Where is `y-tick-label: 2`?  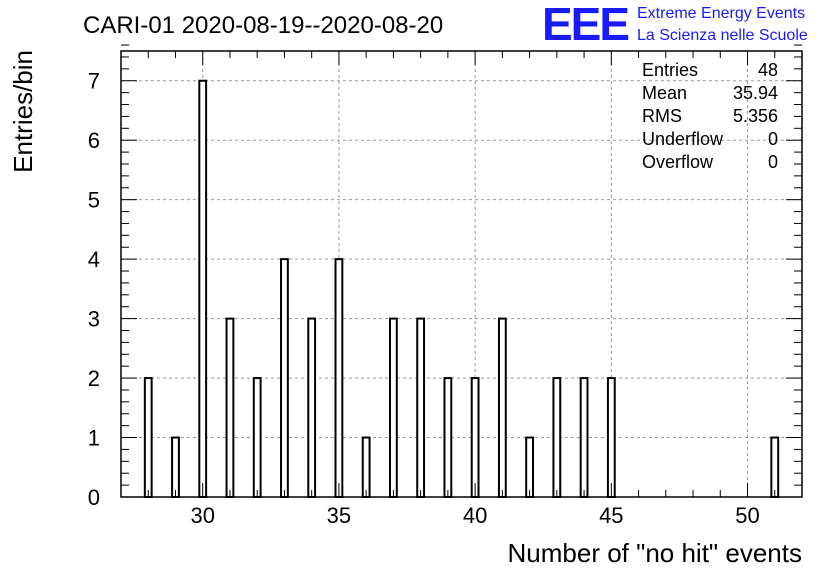
y-tick-label: 2 is located at coordinates (94, 378).